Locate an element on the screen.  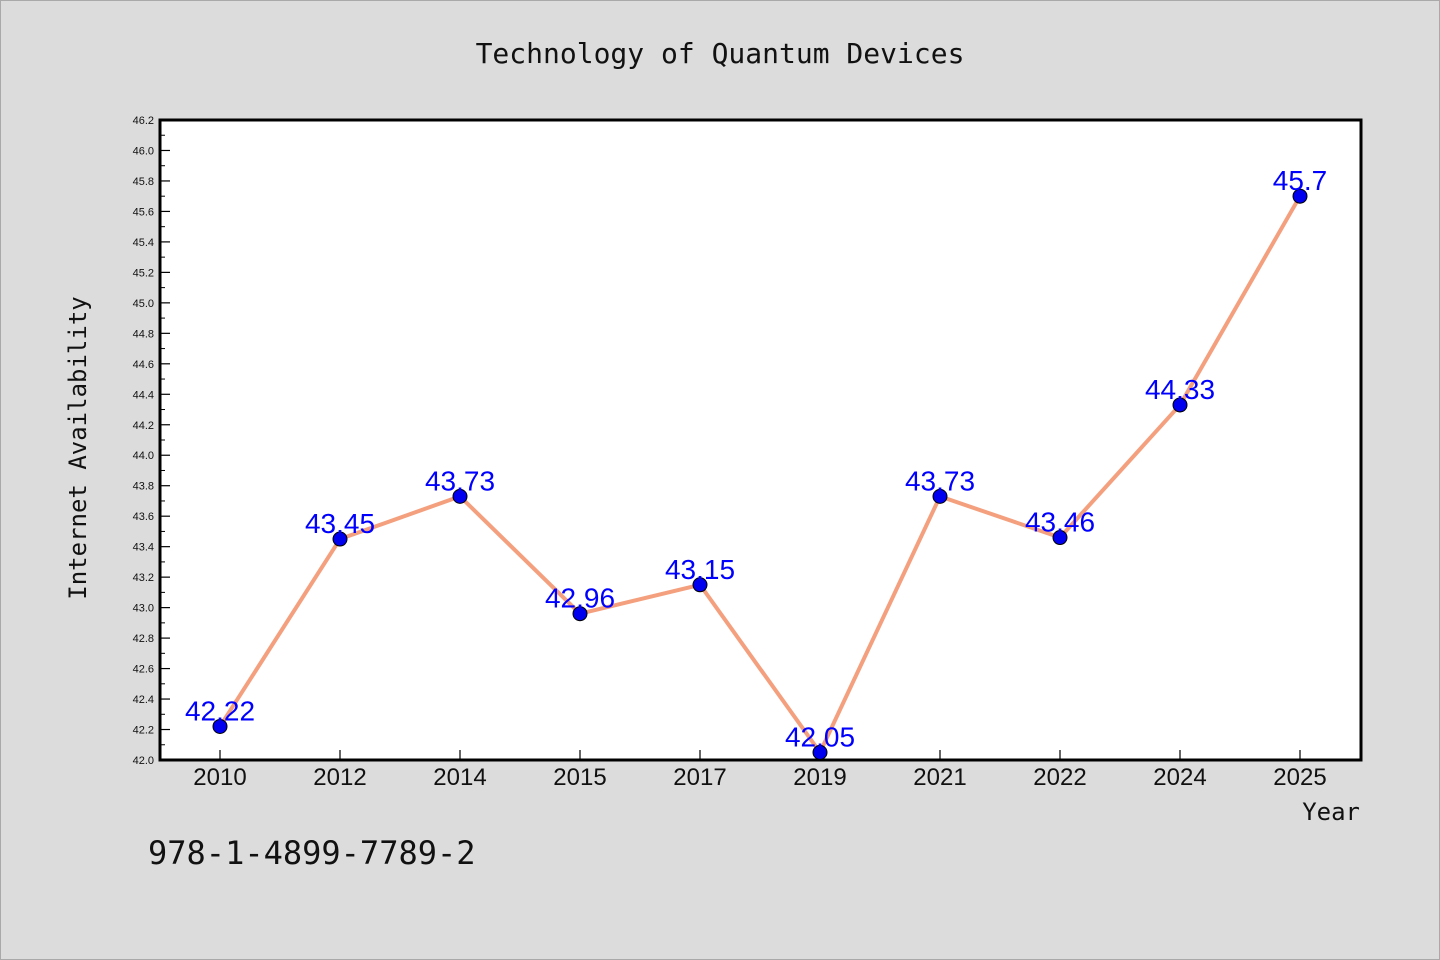
chart-title: Technology of Quantum Devices is located at coordinates (720, 53).